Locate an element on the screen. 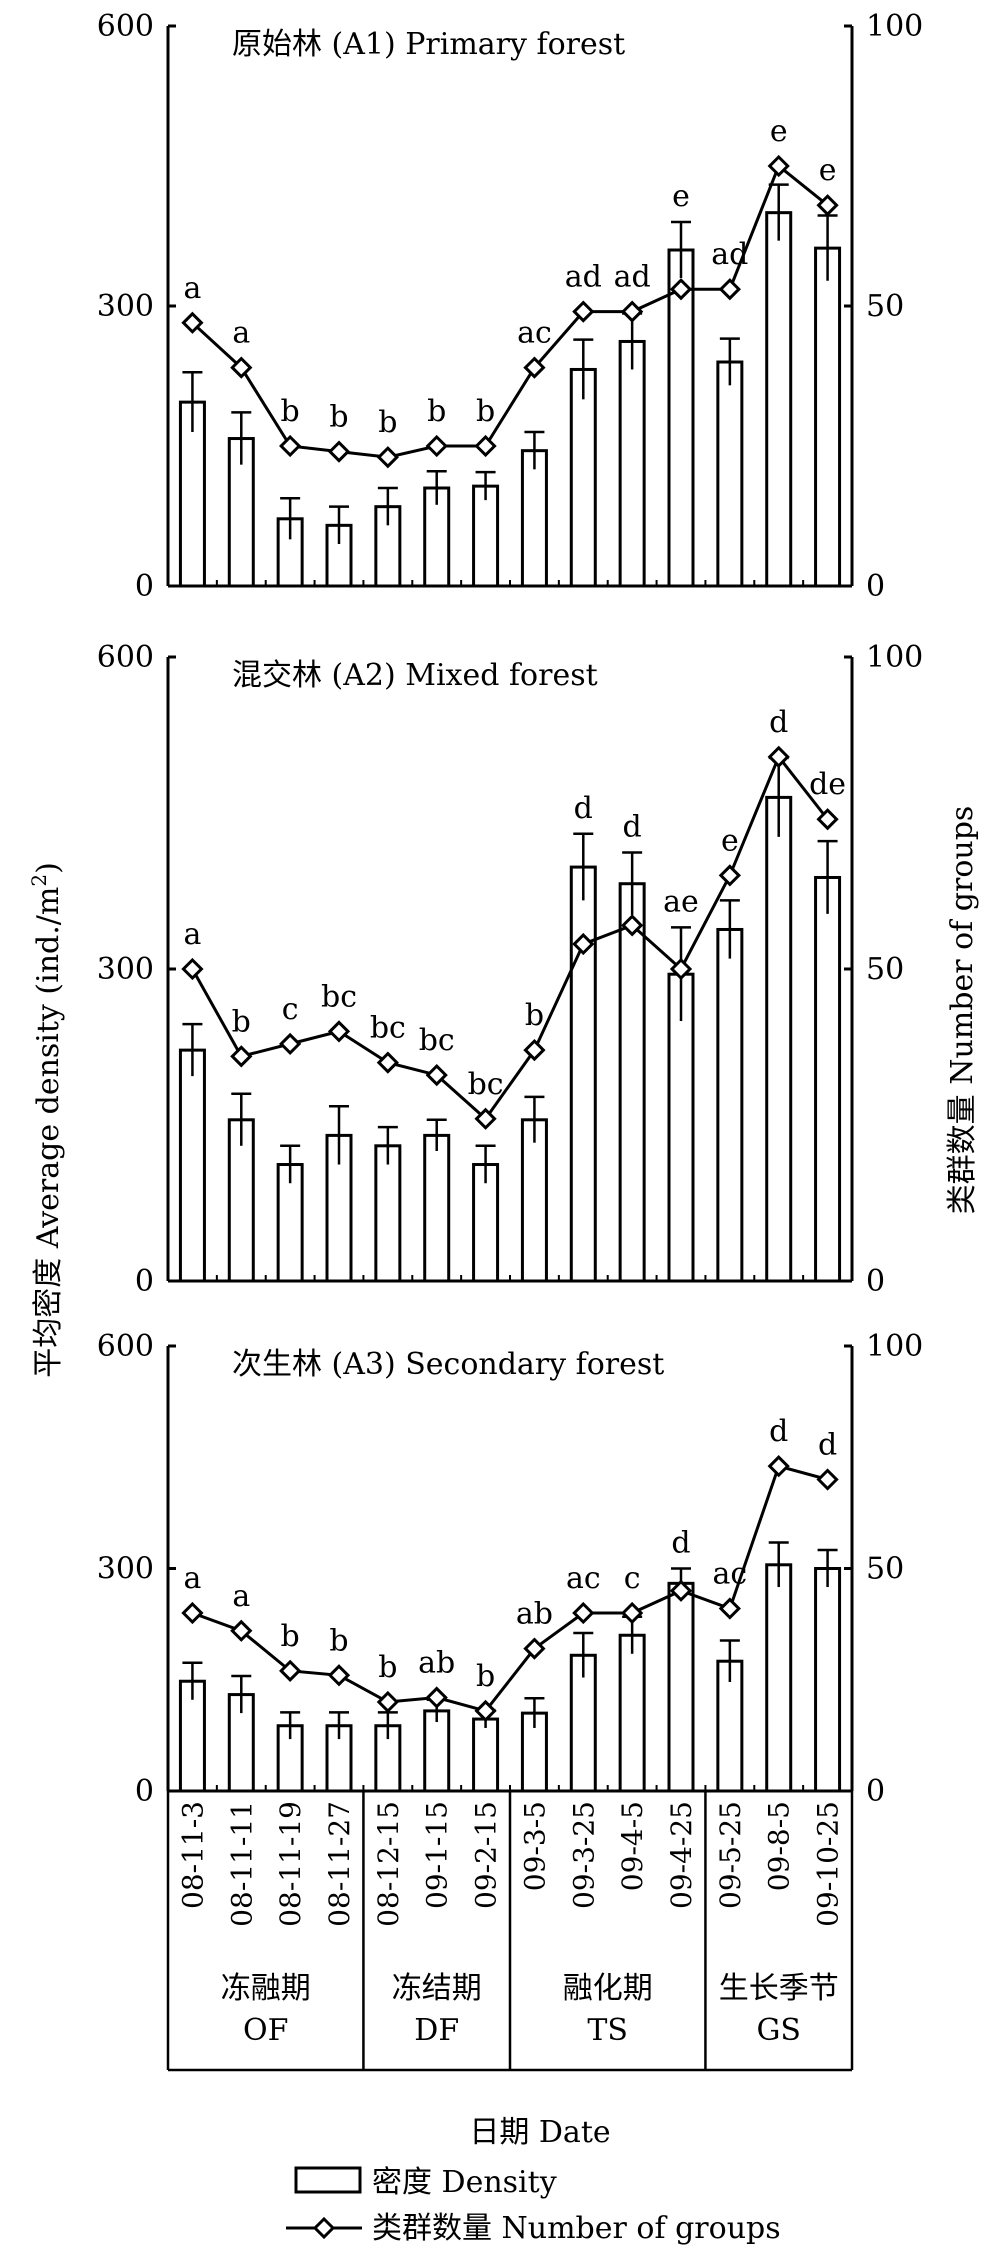 The image size is (1000, 2264). panel-title: 原始林 (A1) Primary forest is located at coordinates (428, 44).